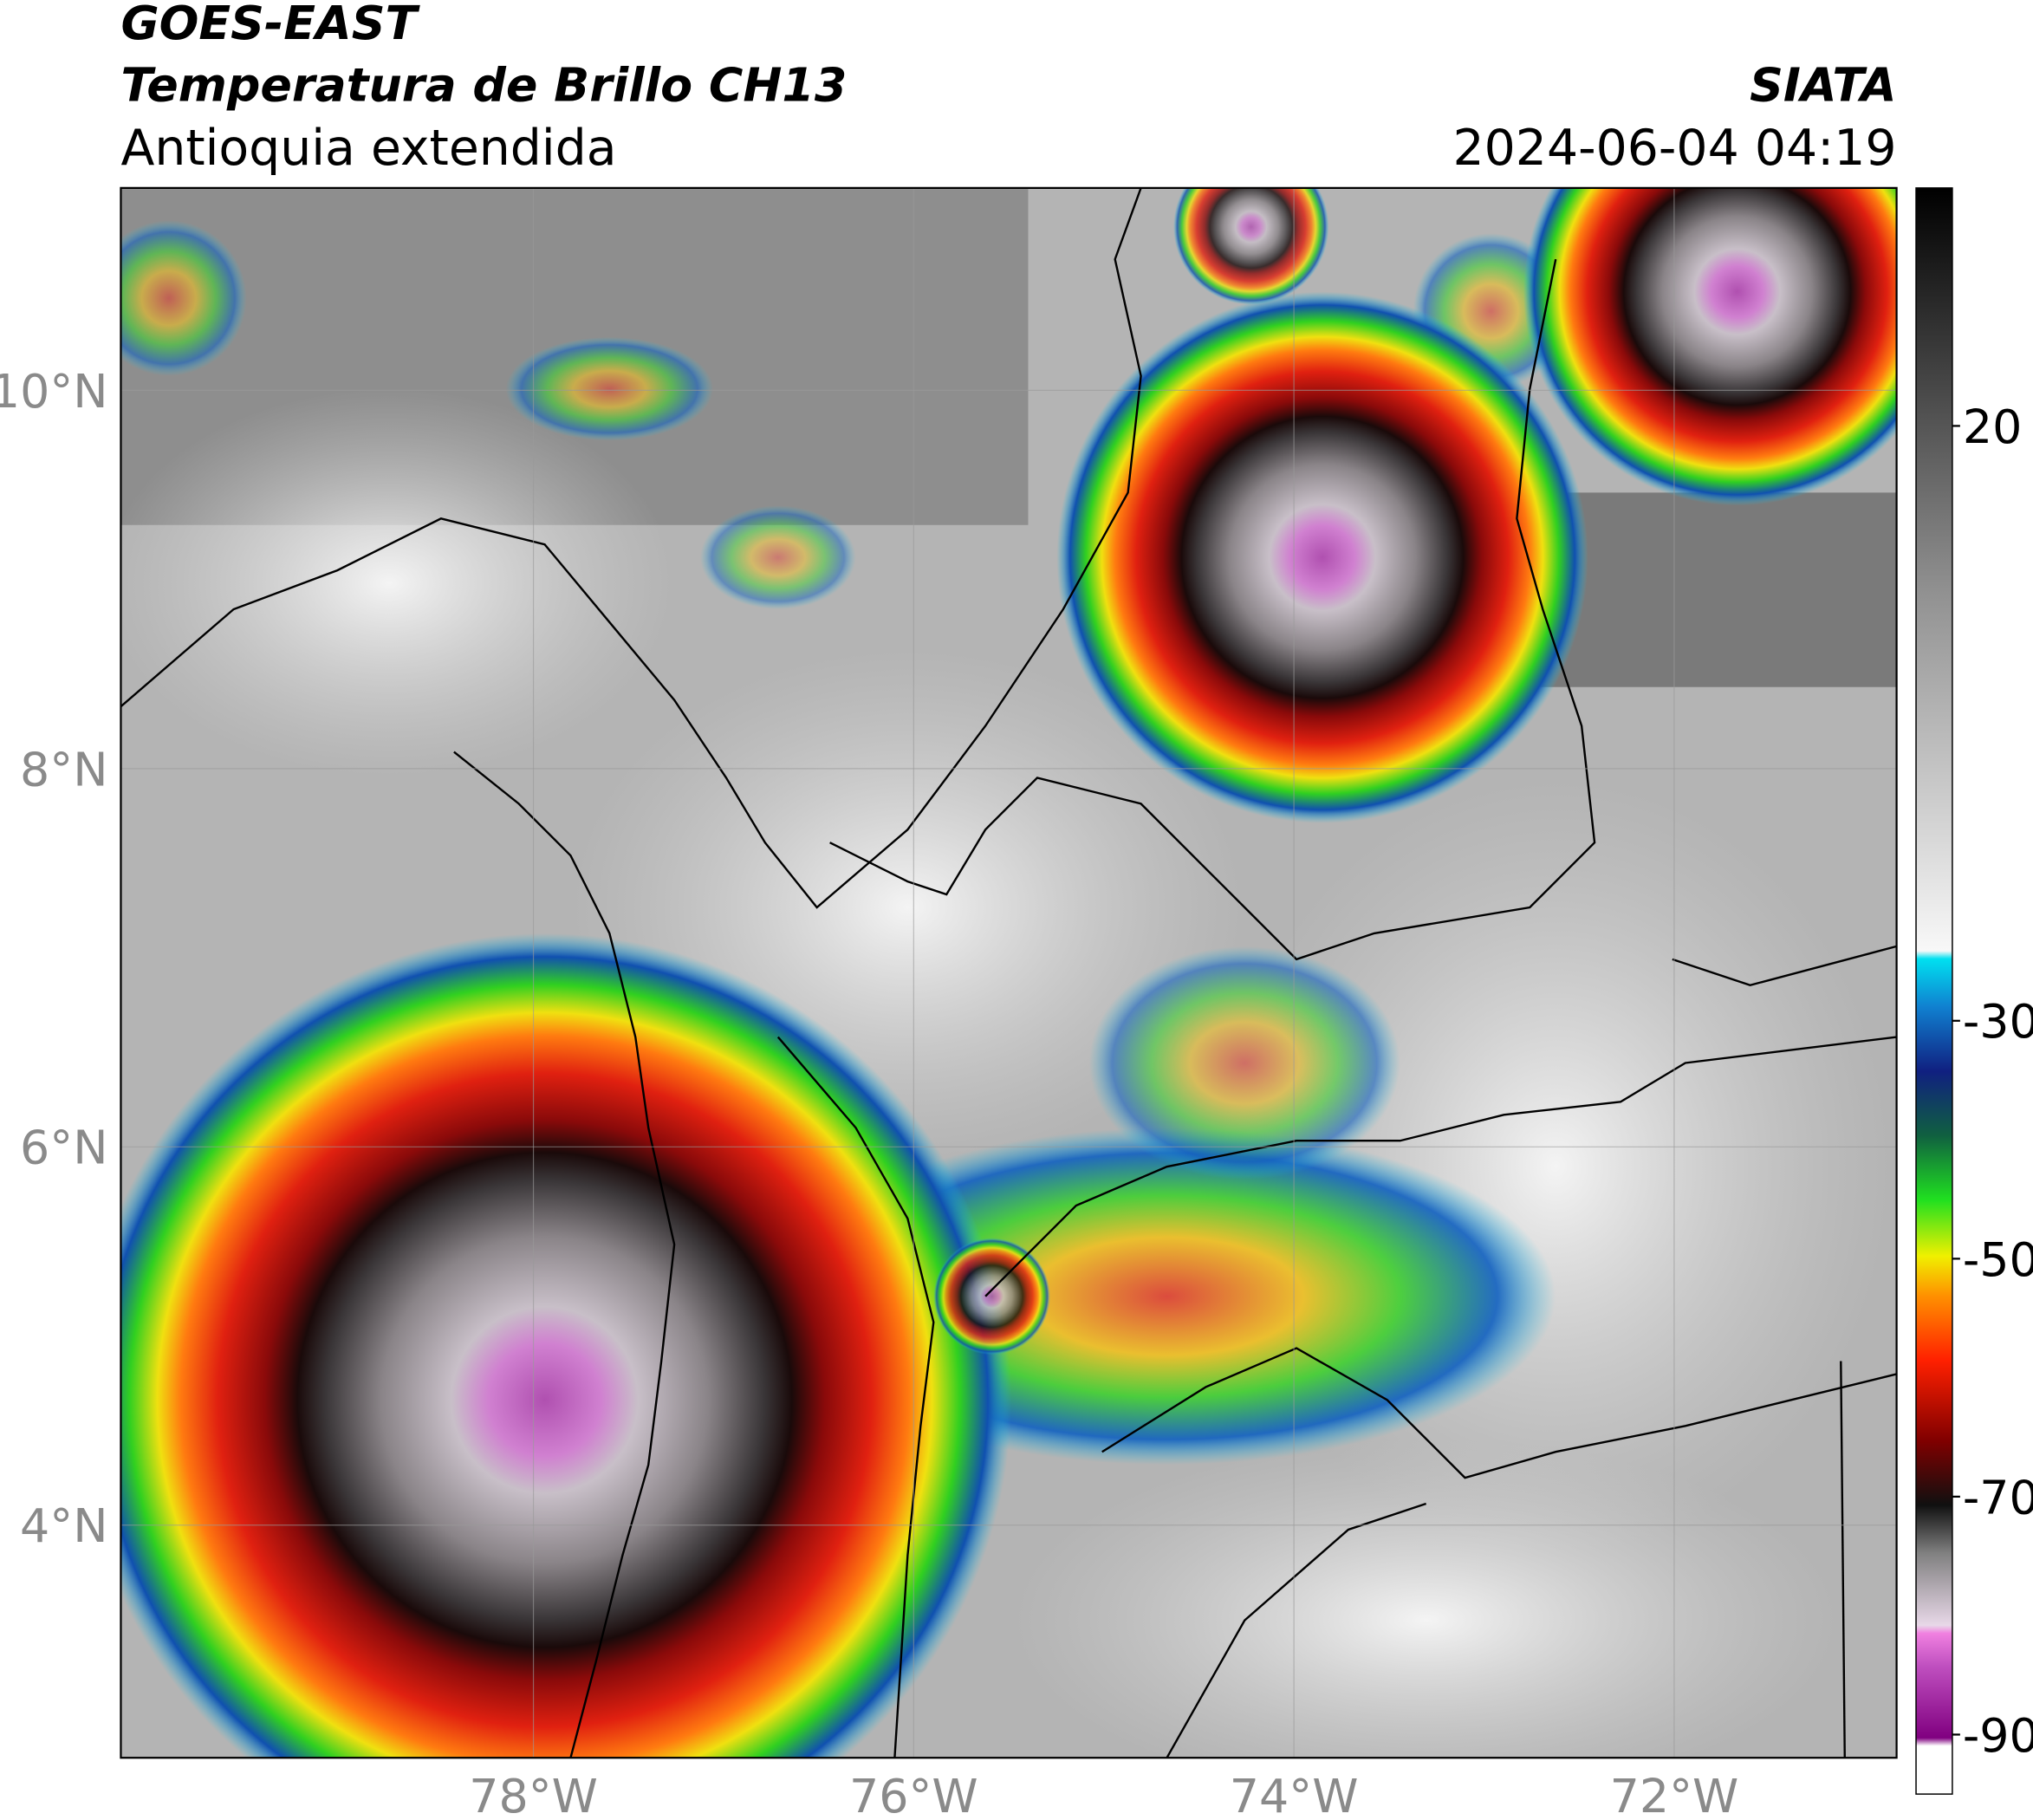  What do you see at coordinates (64, 769) in the screenshot?
I see `lat-tick-label: 8°N` at bounding box center [64, 769].